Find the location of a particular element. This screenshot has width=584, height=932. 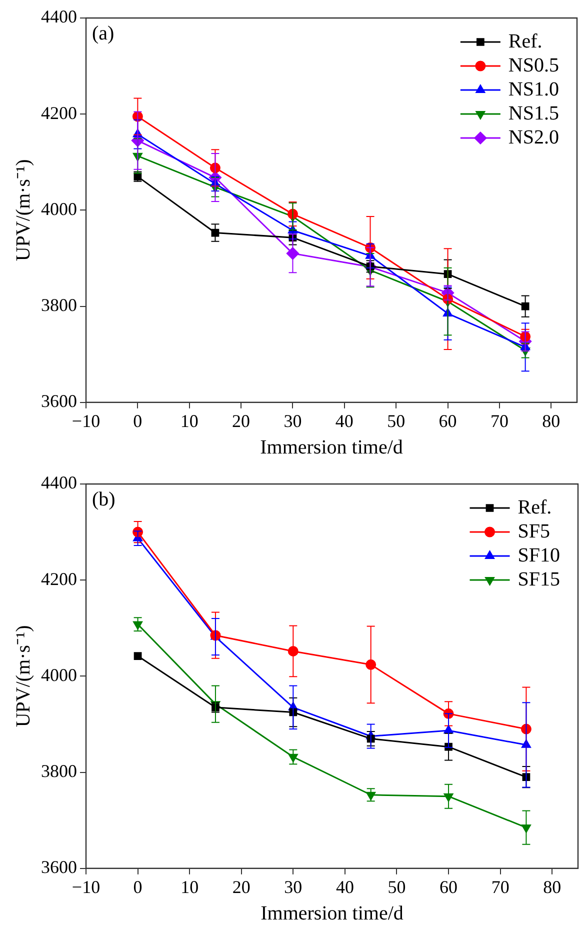

legend-label: NS0.5 is located at coordinates (534, 65).